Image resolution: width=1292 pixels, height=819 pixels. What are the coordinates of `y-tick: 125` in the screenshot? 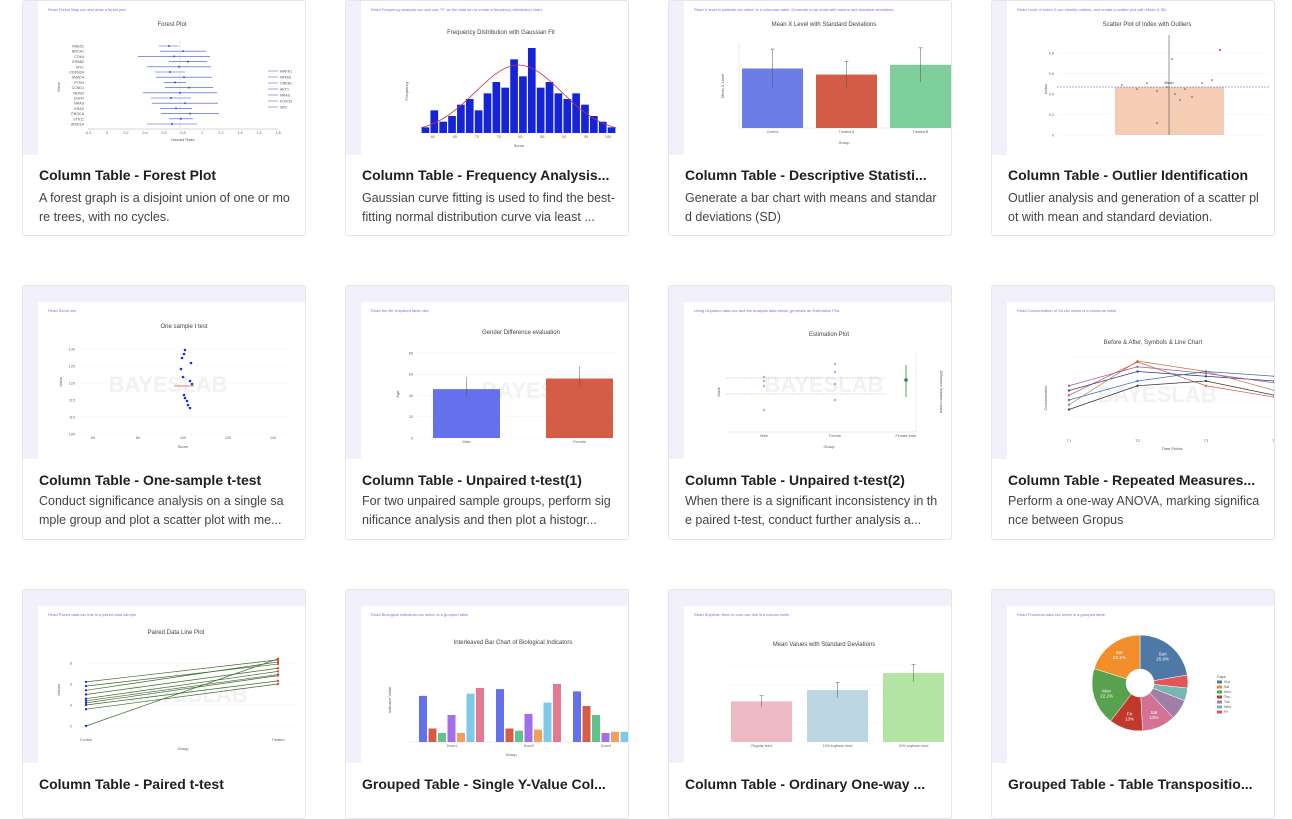 It's located at (72, 366).